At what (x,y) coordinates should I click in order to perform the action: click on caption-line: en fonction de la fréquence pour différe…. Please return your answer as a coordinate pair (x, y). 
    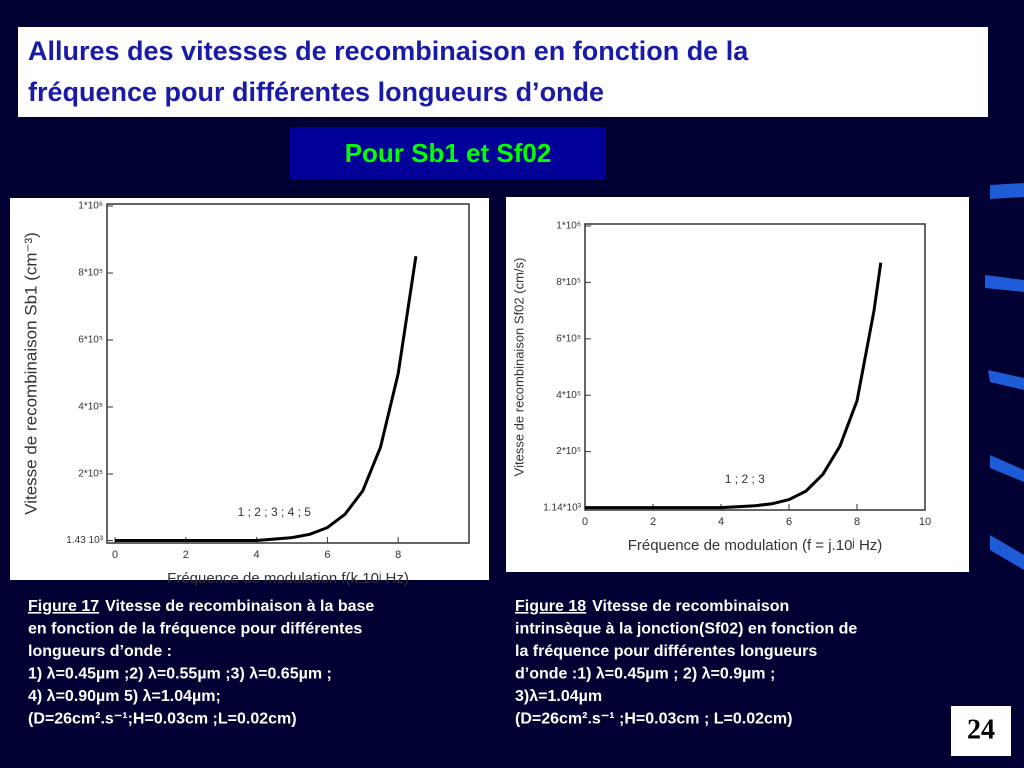
    Looking at the image, I should click on (195, 629).